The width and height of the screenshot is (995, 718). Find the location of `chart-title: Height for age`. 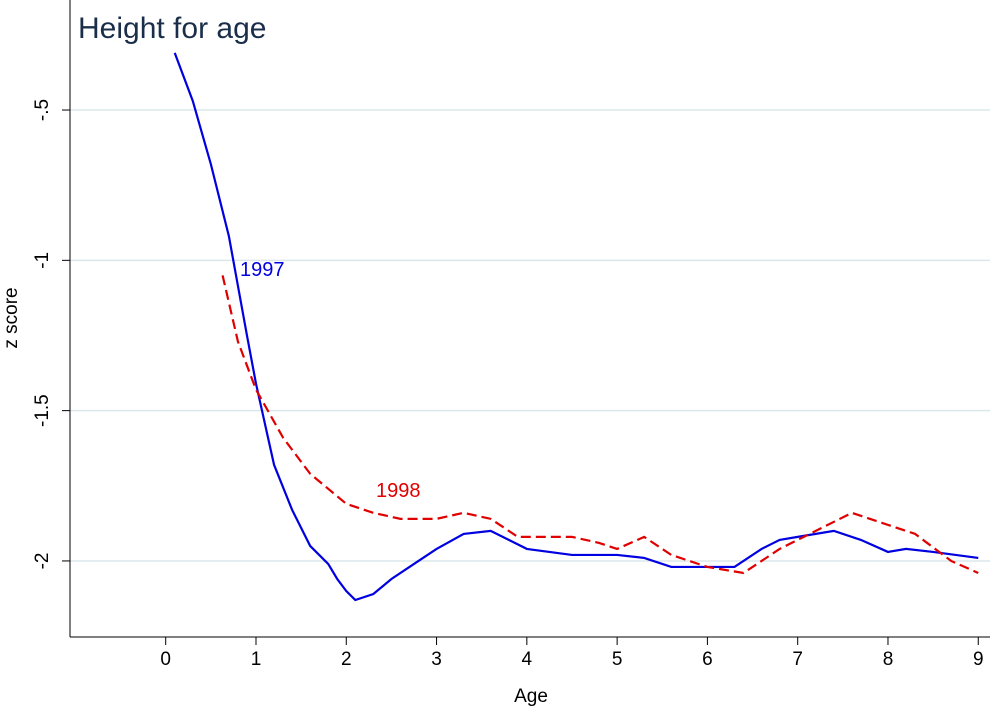

chart-title: Height for age is located at coordinates (172, 28).